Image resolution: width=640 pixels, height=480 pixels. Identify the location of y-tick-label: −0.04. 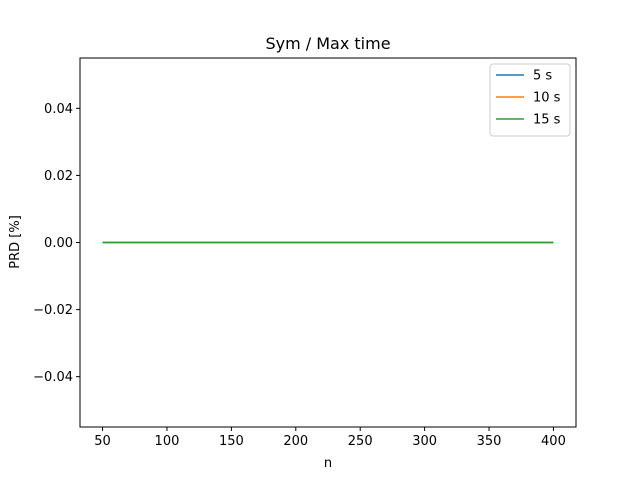
(53, 377).